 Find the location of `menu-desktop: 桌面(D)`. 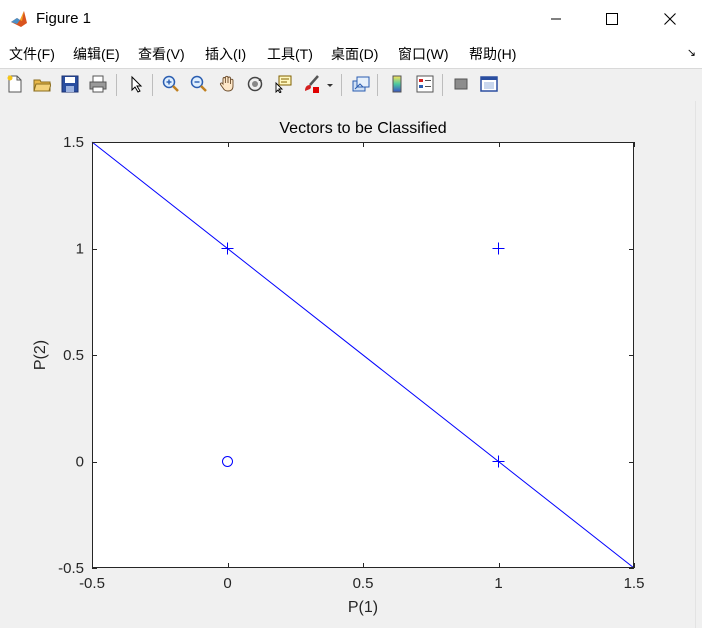

menu-desktop: 桌面(D) is located at coordinates (355, 54).